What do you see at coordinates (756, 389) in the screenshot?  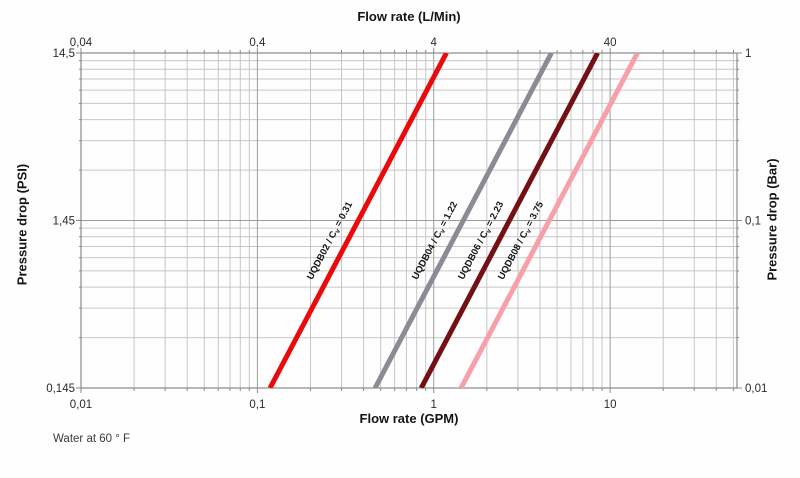 I see `y-tick-label-right: 0,01` at bounding box center [756, 389].